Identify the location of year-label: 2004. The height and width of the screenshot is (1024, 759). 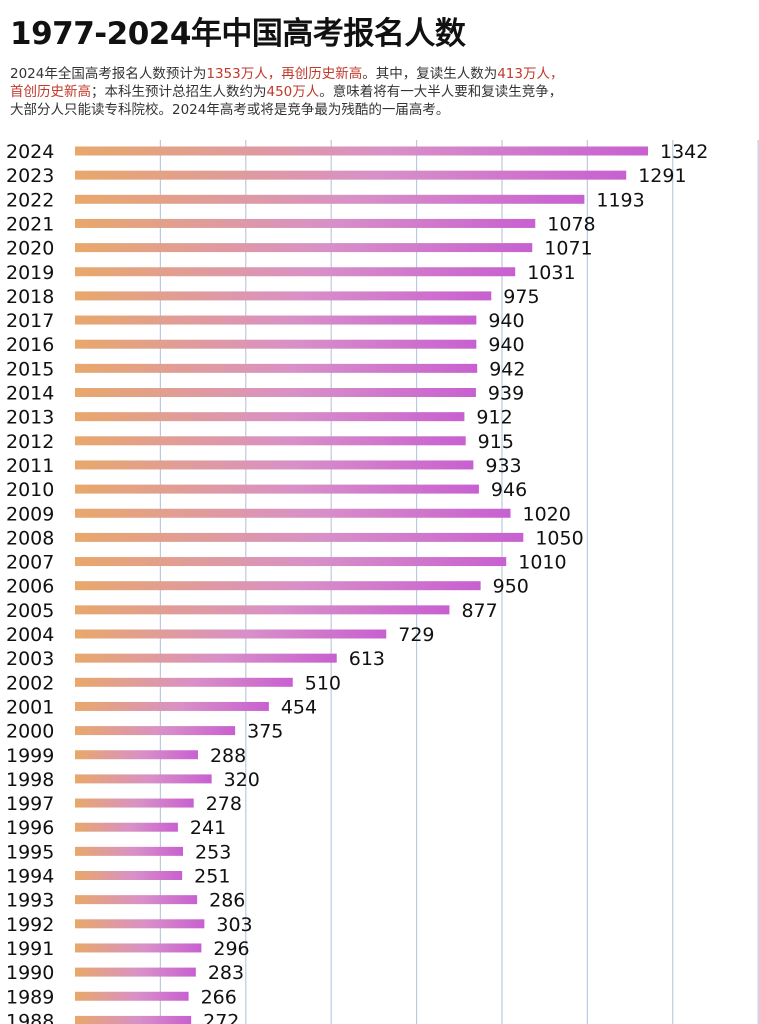
(30, 635).